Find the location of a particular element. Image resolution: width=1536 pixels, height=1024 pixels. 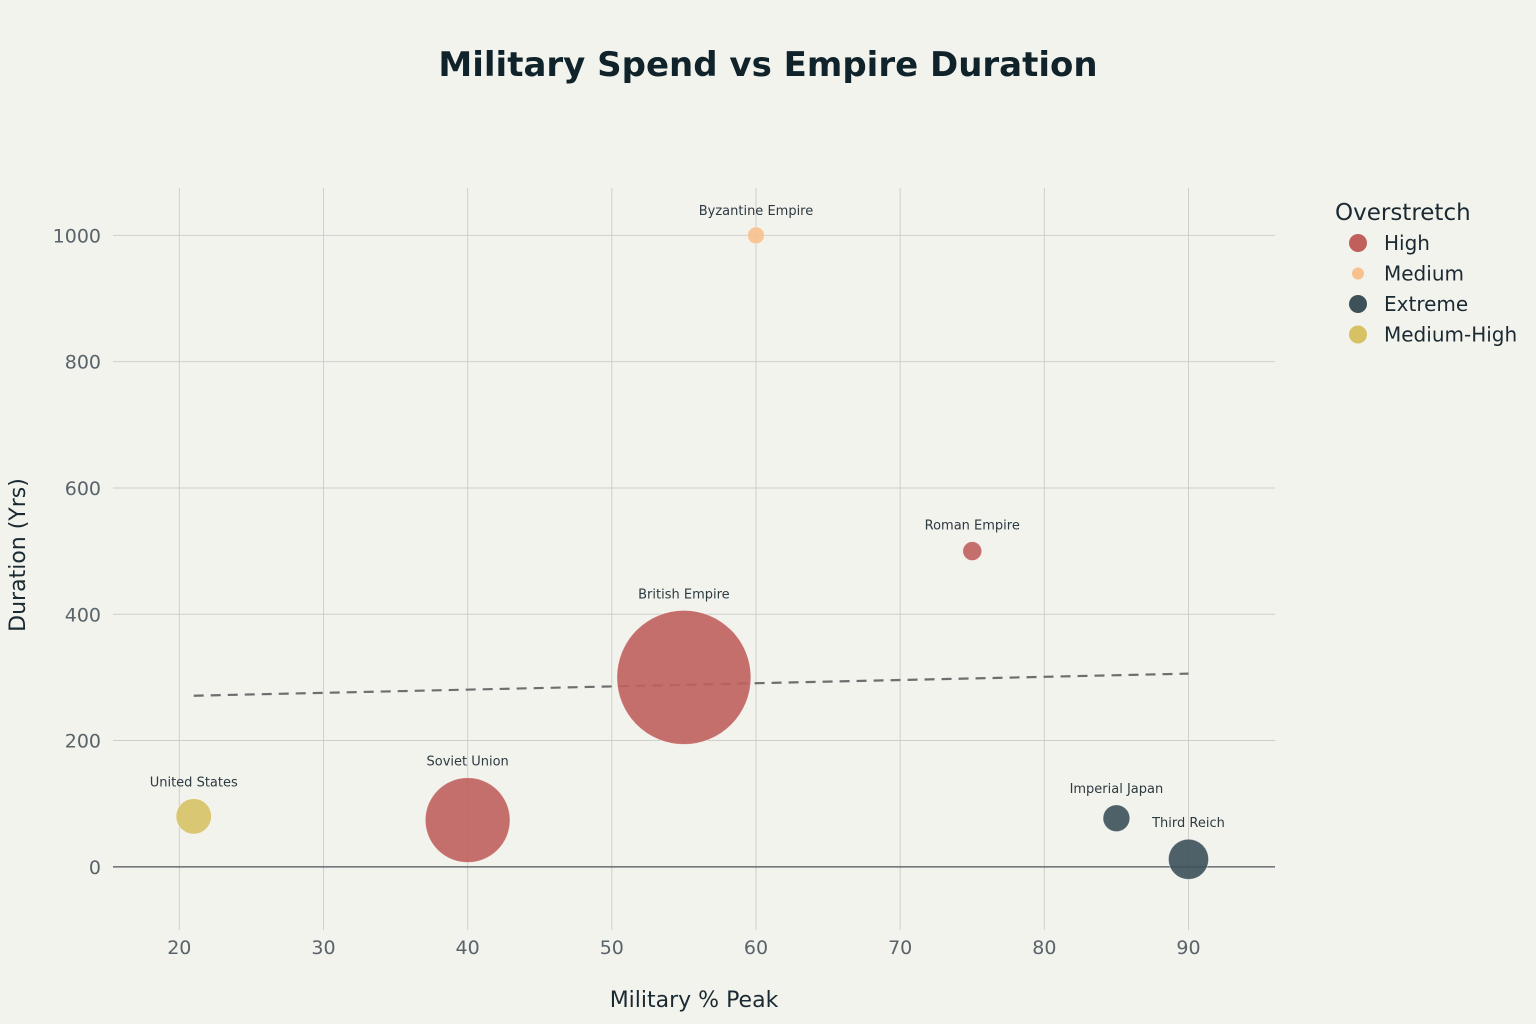

point-label: Byzantine Empire is located at coordinates (756, 211).